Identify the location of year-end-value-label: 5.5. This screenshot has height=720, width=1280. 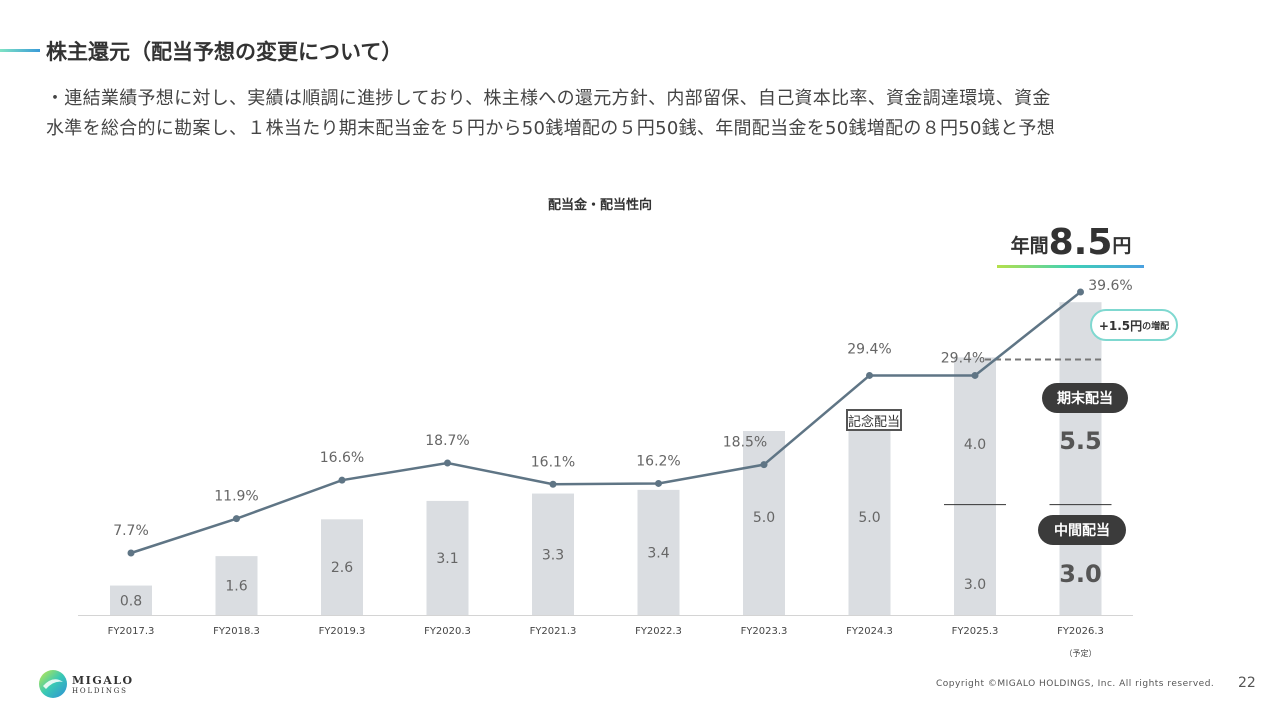
(1080, 441).